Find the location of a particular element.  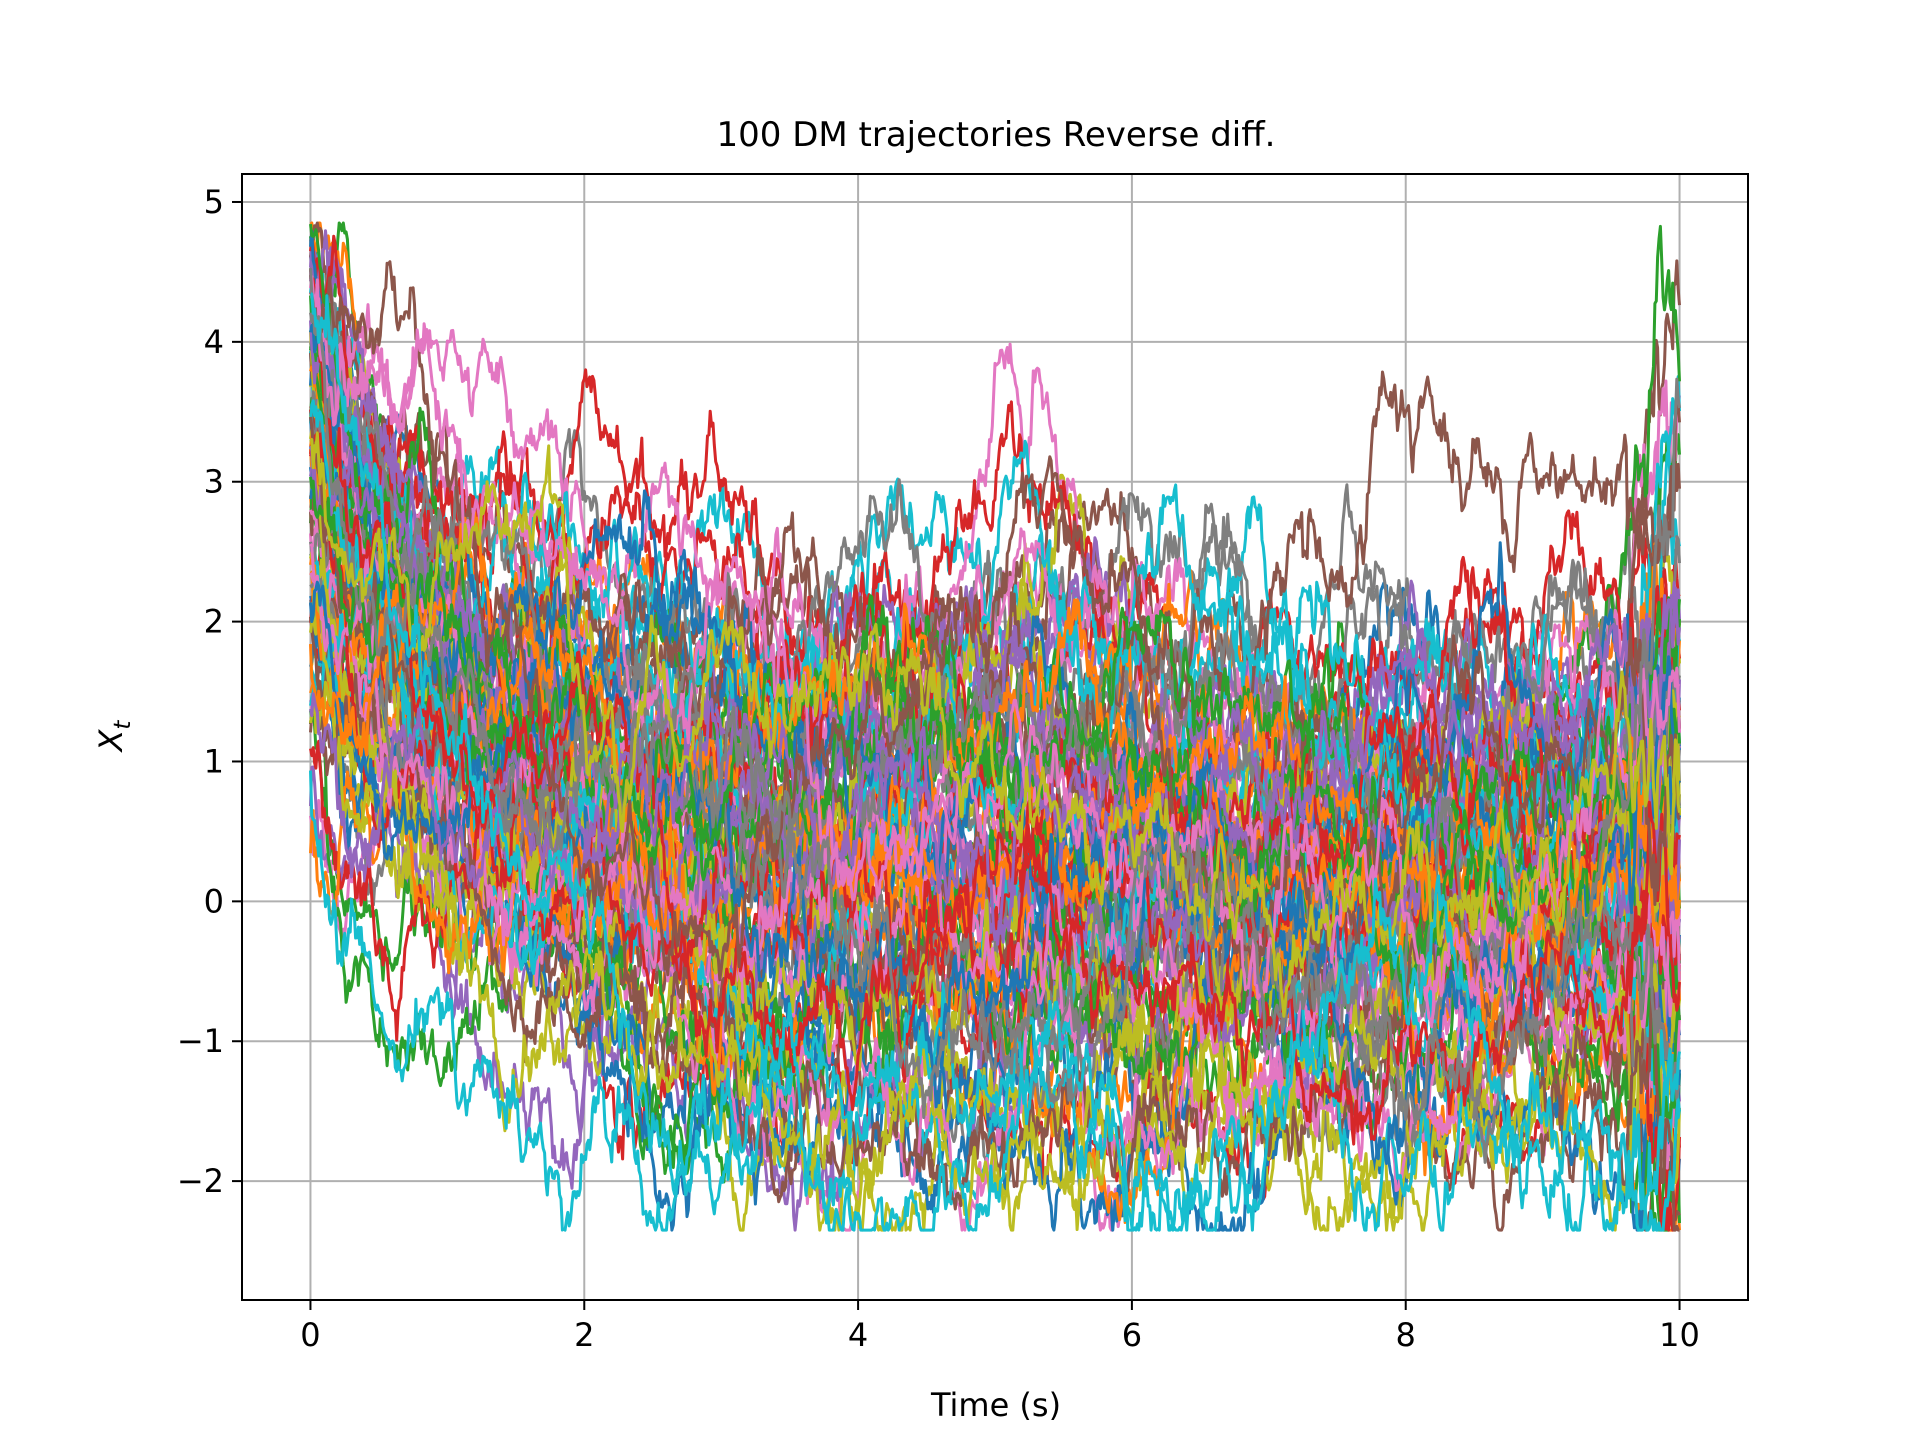

x-tick-label: 6 is located at coordinates (1132, 1335).